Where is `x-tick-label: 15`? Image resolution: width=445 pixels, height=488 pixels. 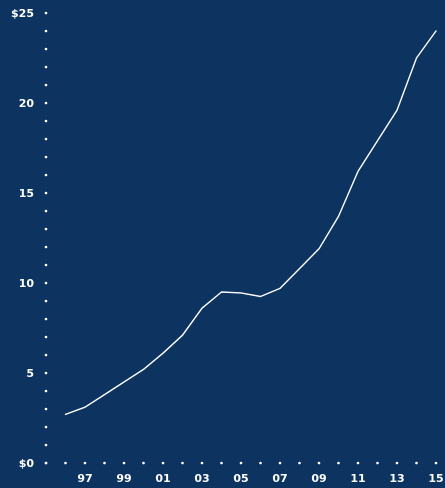 x-tick-label: 15 is located at coordinates (435, 478).